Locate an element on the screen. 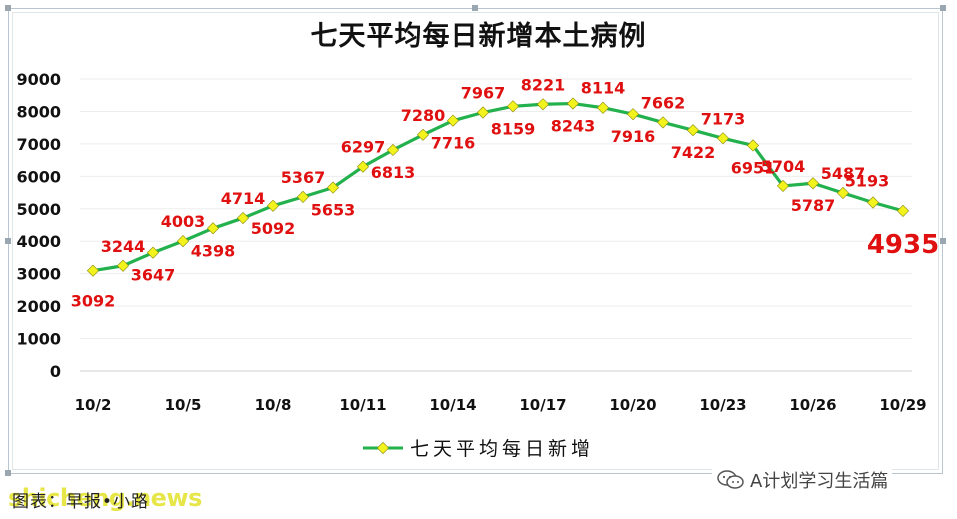 The image size is (957, 519). data-label: 3647 is located at coordinates (153, 275).